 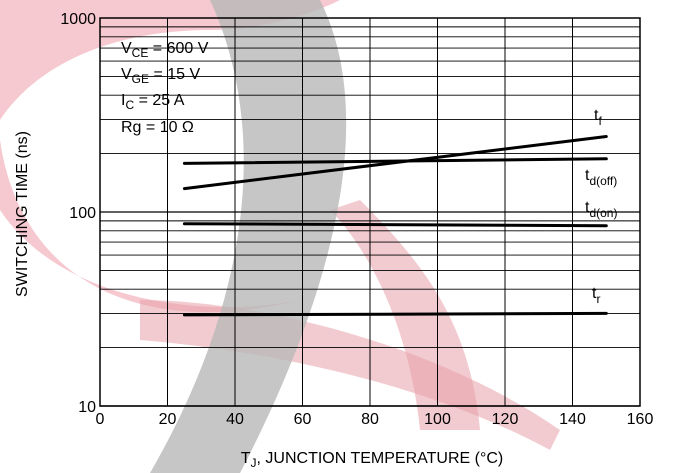 I want to click on y-tick-label: 1000, so click(x=78, y=19).